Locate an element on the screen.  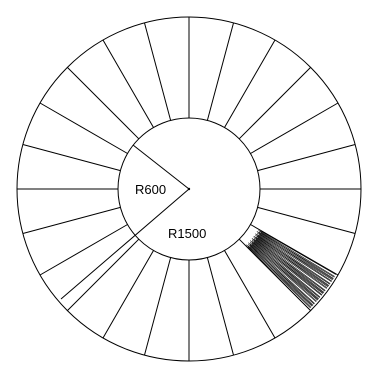
radius-indicator-lines is located at coordinates (125, 222).